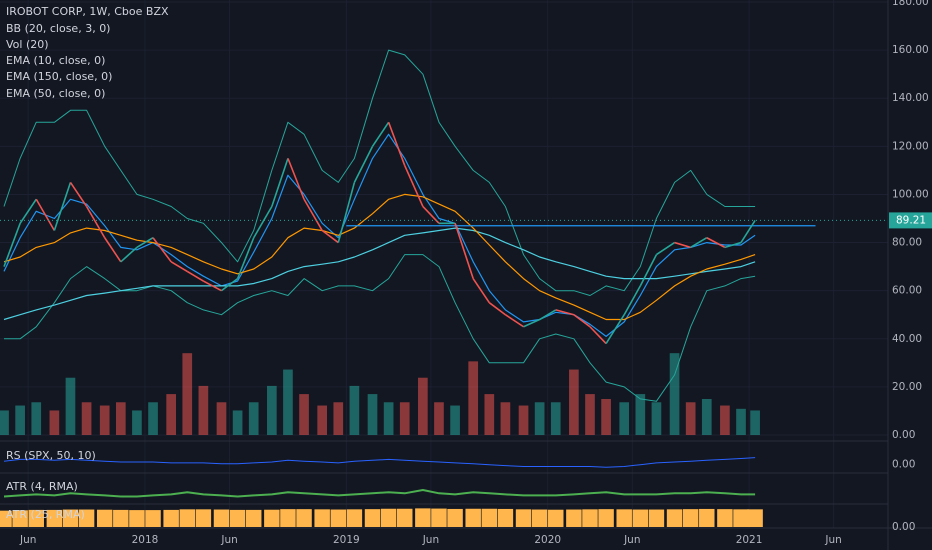 The image size is (932, 550). I want to click on atr-line, so click(379, 493).